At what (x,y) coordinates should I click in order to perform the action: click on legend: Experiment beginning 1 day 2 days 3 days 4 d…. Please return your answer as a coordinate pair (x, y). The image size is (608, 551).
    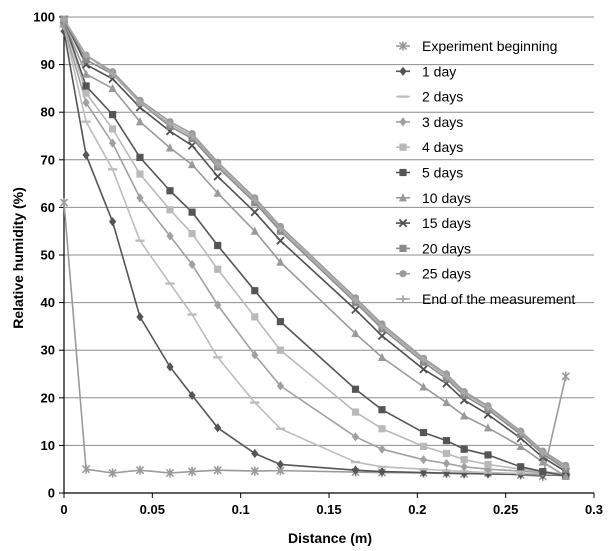
    Looking at the image, I should click on (485, 172).